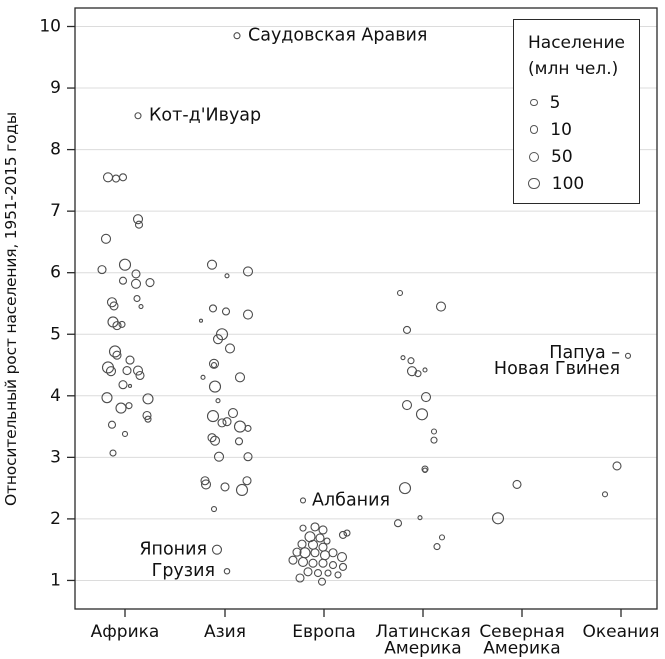 The width and height of the screenshot is (665, 659). I want to click on x-tick-label: Африка, so click(125, 632).